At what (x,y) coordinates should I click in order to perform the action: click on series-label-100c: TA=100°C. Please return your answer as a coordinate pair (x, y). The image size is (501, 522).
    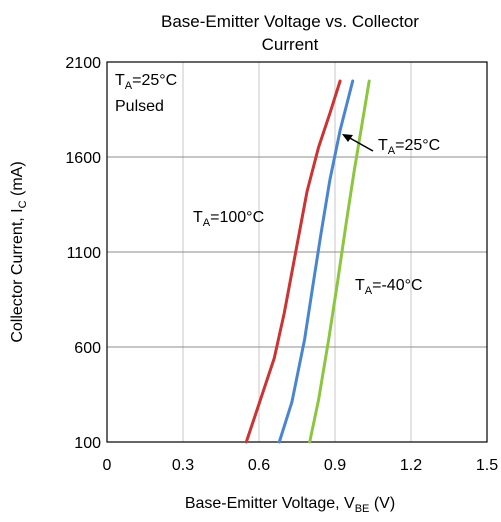
    Looking at the image, I should click on (228, 219).